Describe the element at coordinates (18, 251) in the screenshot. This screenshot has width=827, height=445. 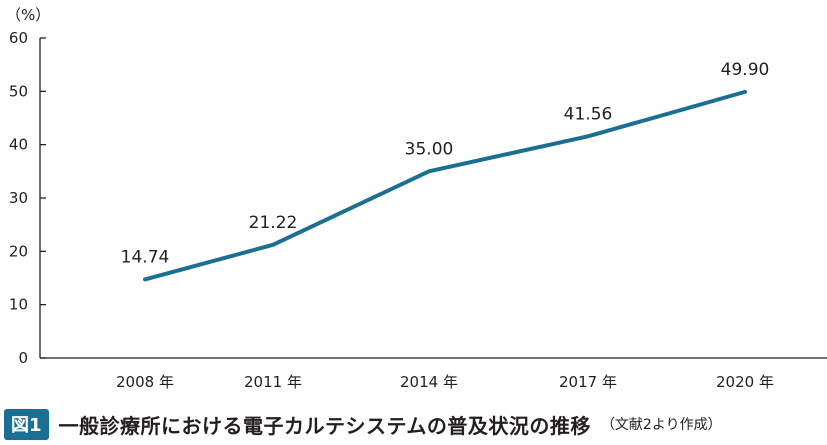
I see `y-tick-label: 20` at that location.